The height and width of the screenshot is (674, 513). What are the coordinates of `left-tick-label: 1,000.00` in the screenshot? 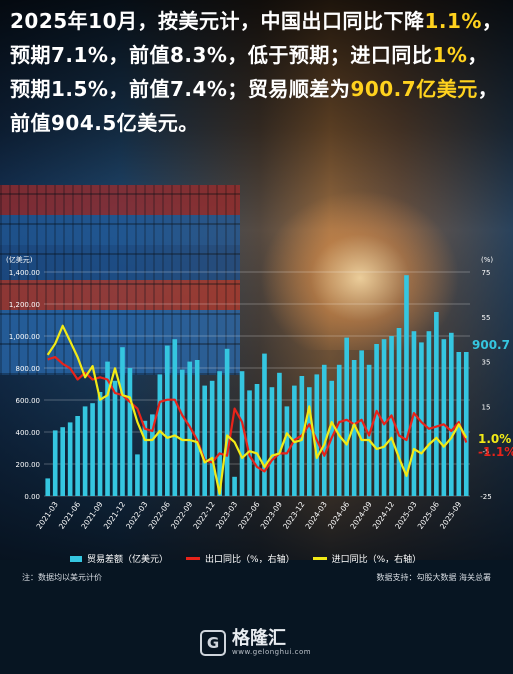 It's located at (24, 337).